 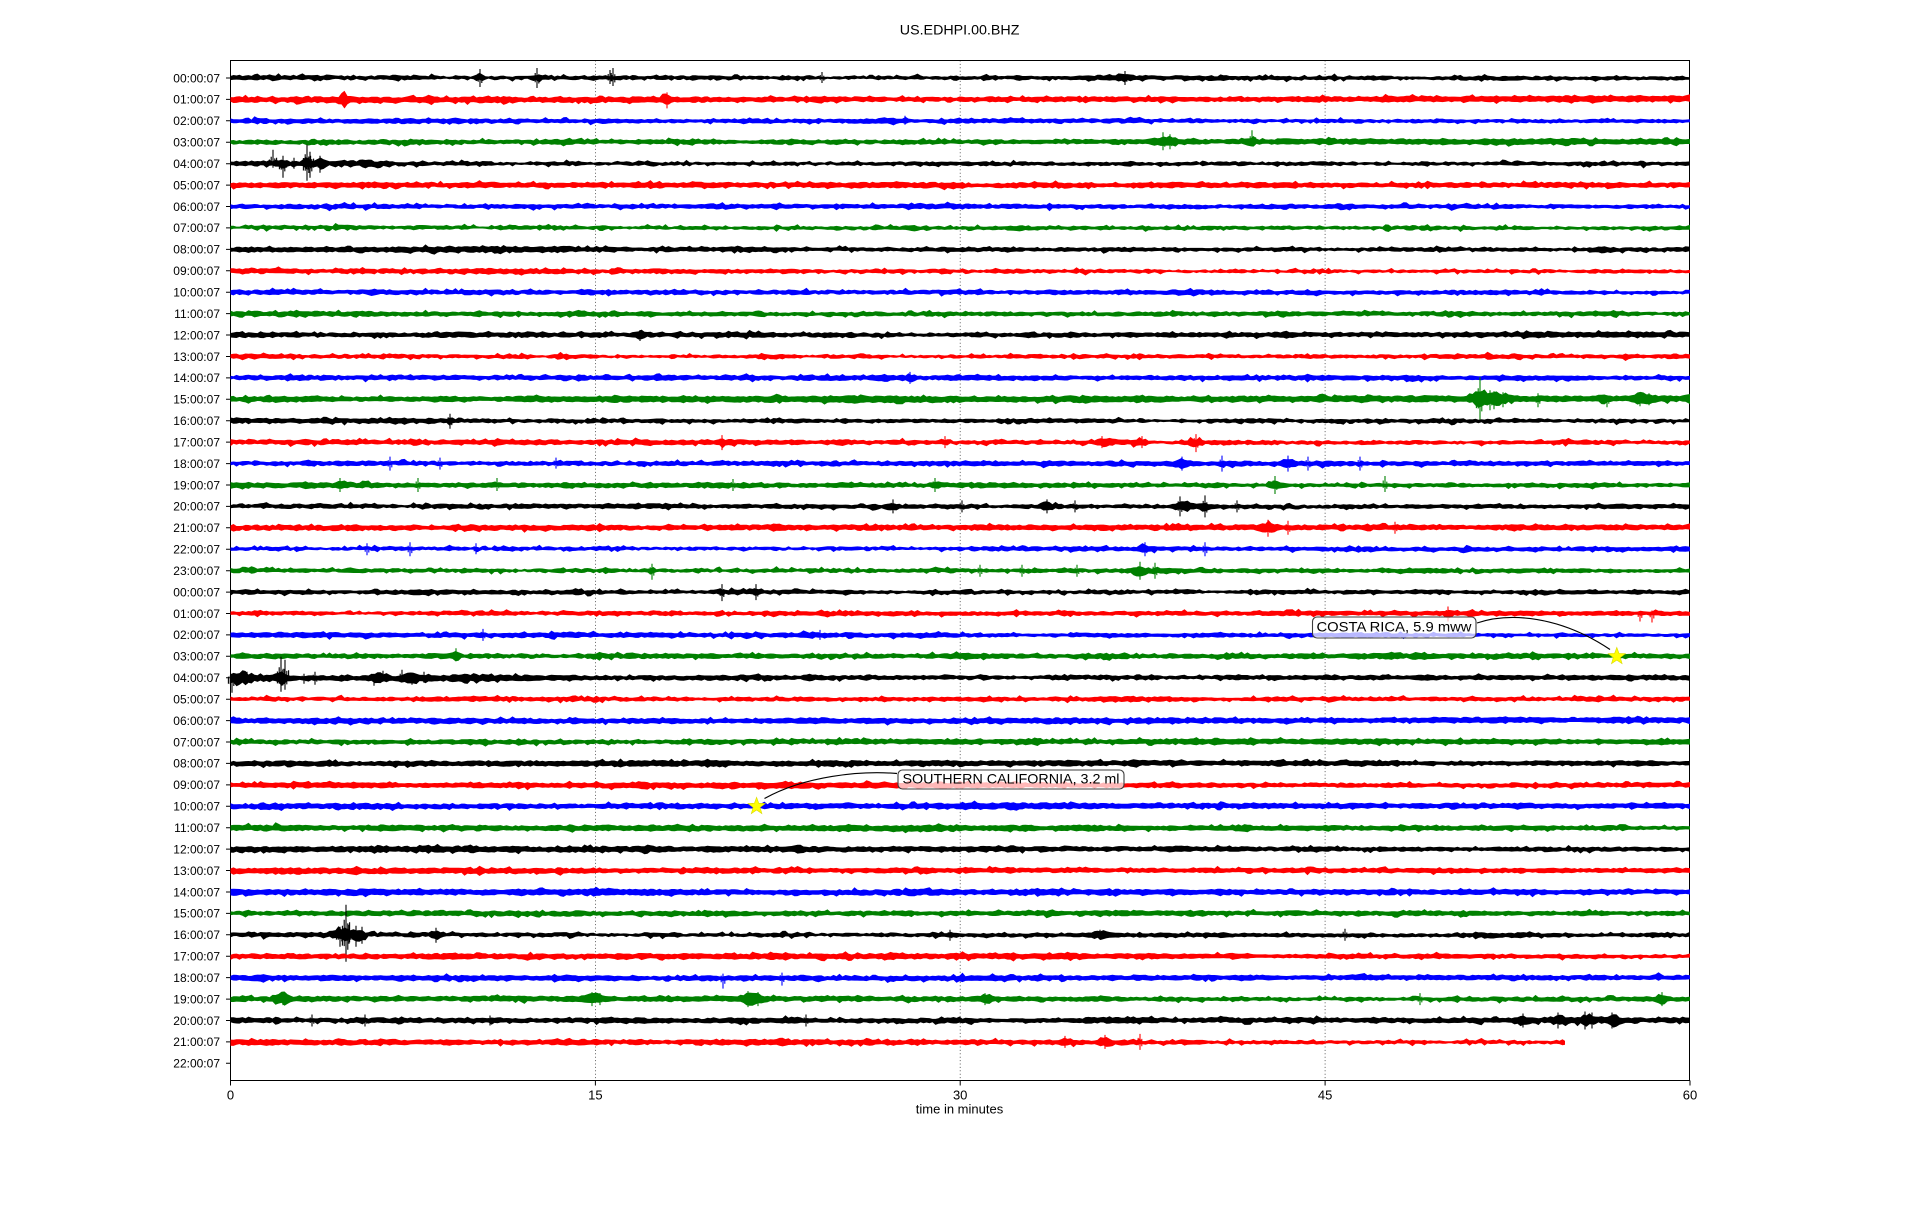 What do you see at coordinates (196, 571) in the screenshot?
I see `svg-text: 23:00:07` at bounding box center [196, 571].